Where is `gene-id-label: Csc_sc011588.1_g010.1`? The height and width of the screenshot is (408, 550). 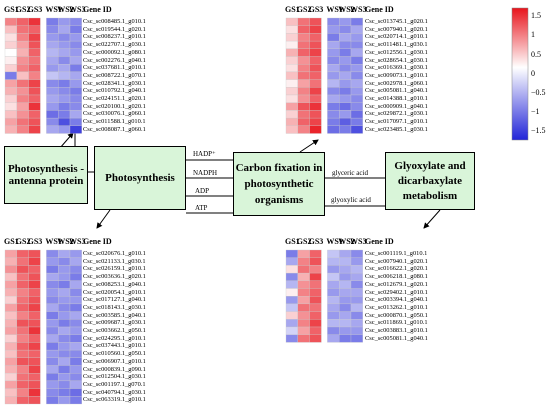 gene-id-label: Csc_sc011588.1_g010.1 is located at coordinates (114, 122).